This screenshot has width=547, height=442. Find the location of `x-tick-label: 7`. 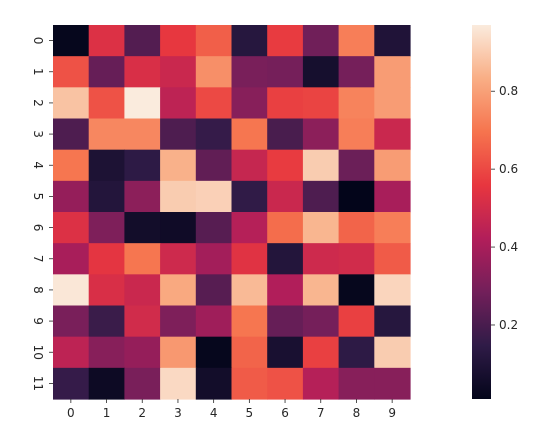

x-tick-label: 7 is located at coordinates (321, 413).